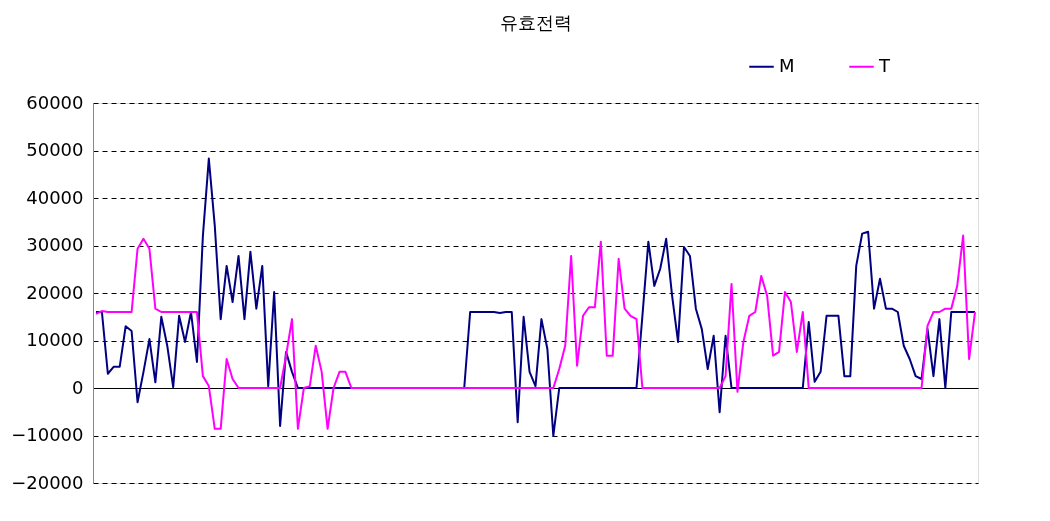 Image resolution: width=1050 pixels, height=521 pixels. What do you see at coordinates (47, 482) in the screenshot?
I see `y-tick-label: −20000` at bounding box center [47, 482].